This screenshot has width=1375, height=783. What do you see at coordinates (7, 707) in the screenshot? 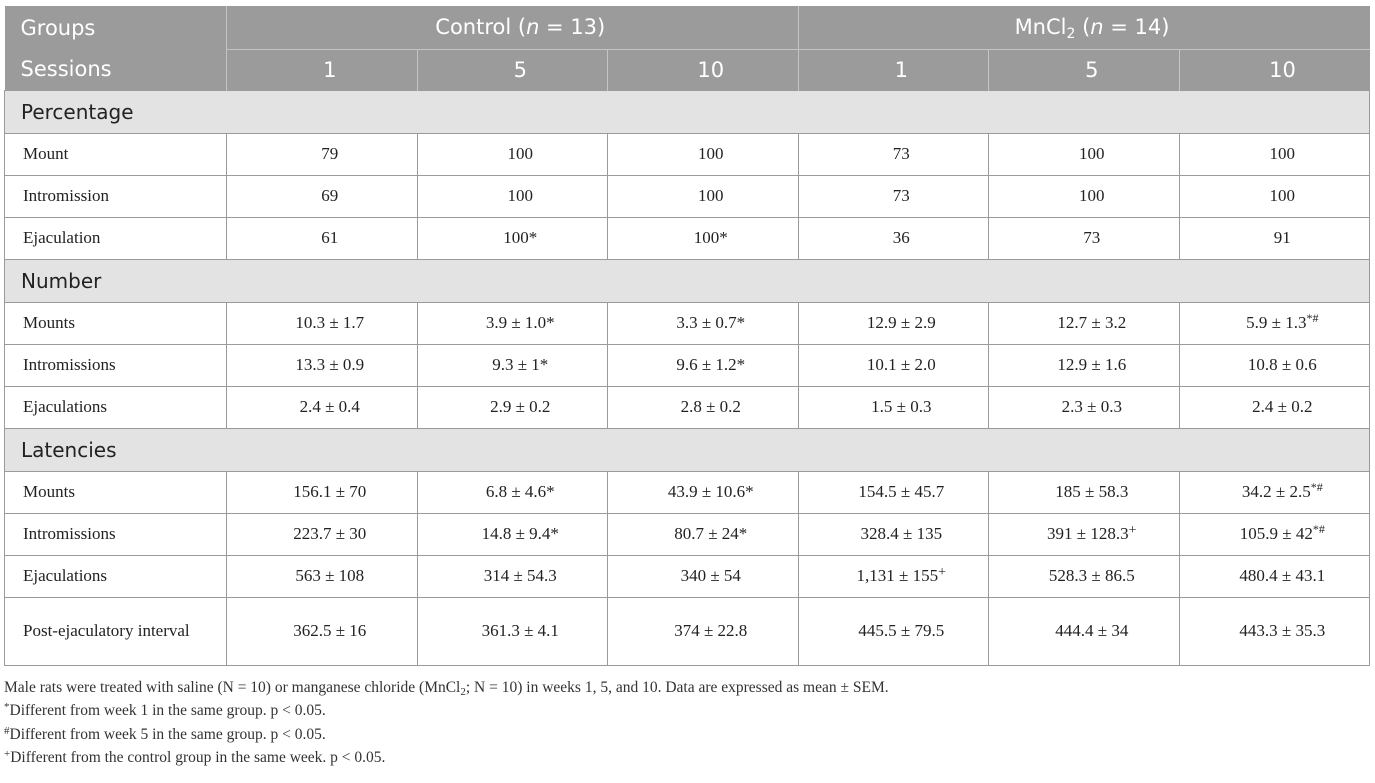
I see `footnote-mark: *` at bounding box center [7, 707].